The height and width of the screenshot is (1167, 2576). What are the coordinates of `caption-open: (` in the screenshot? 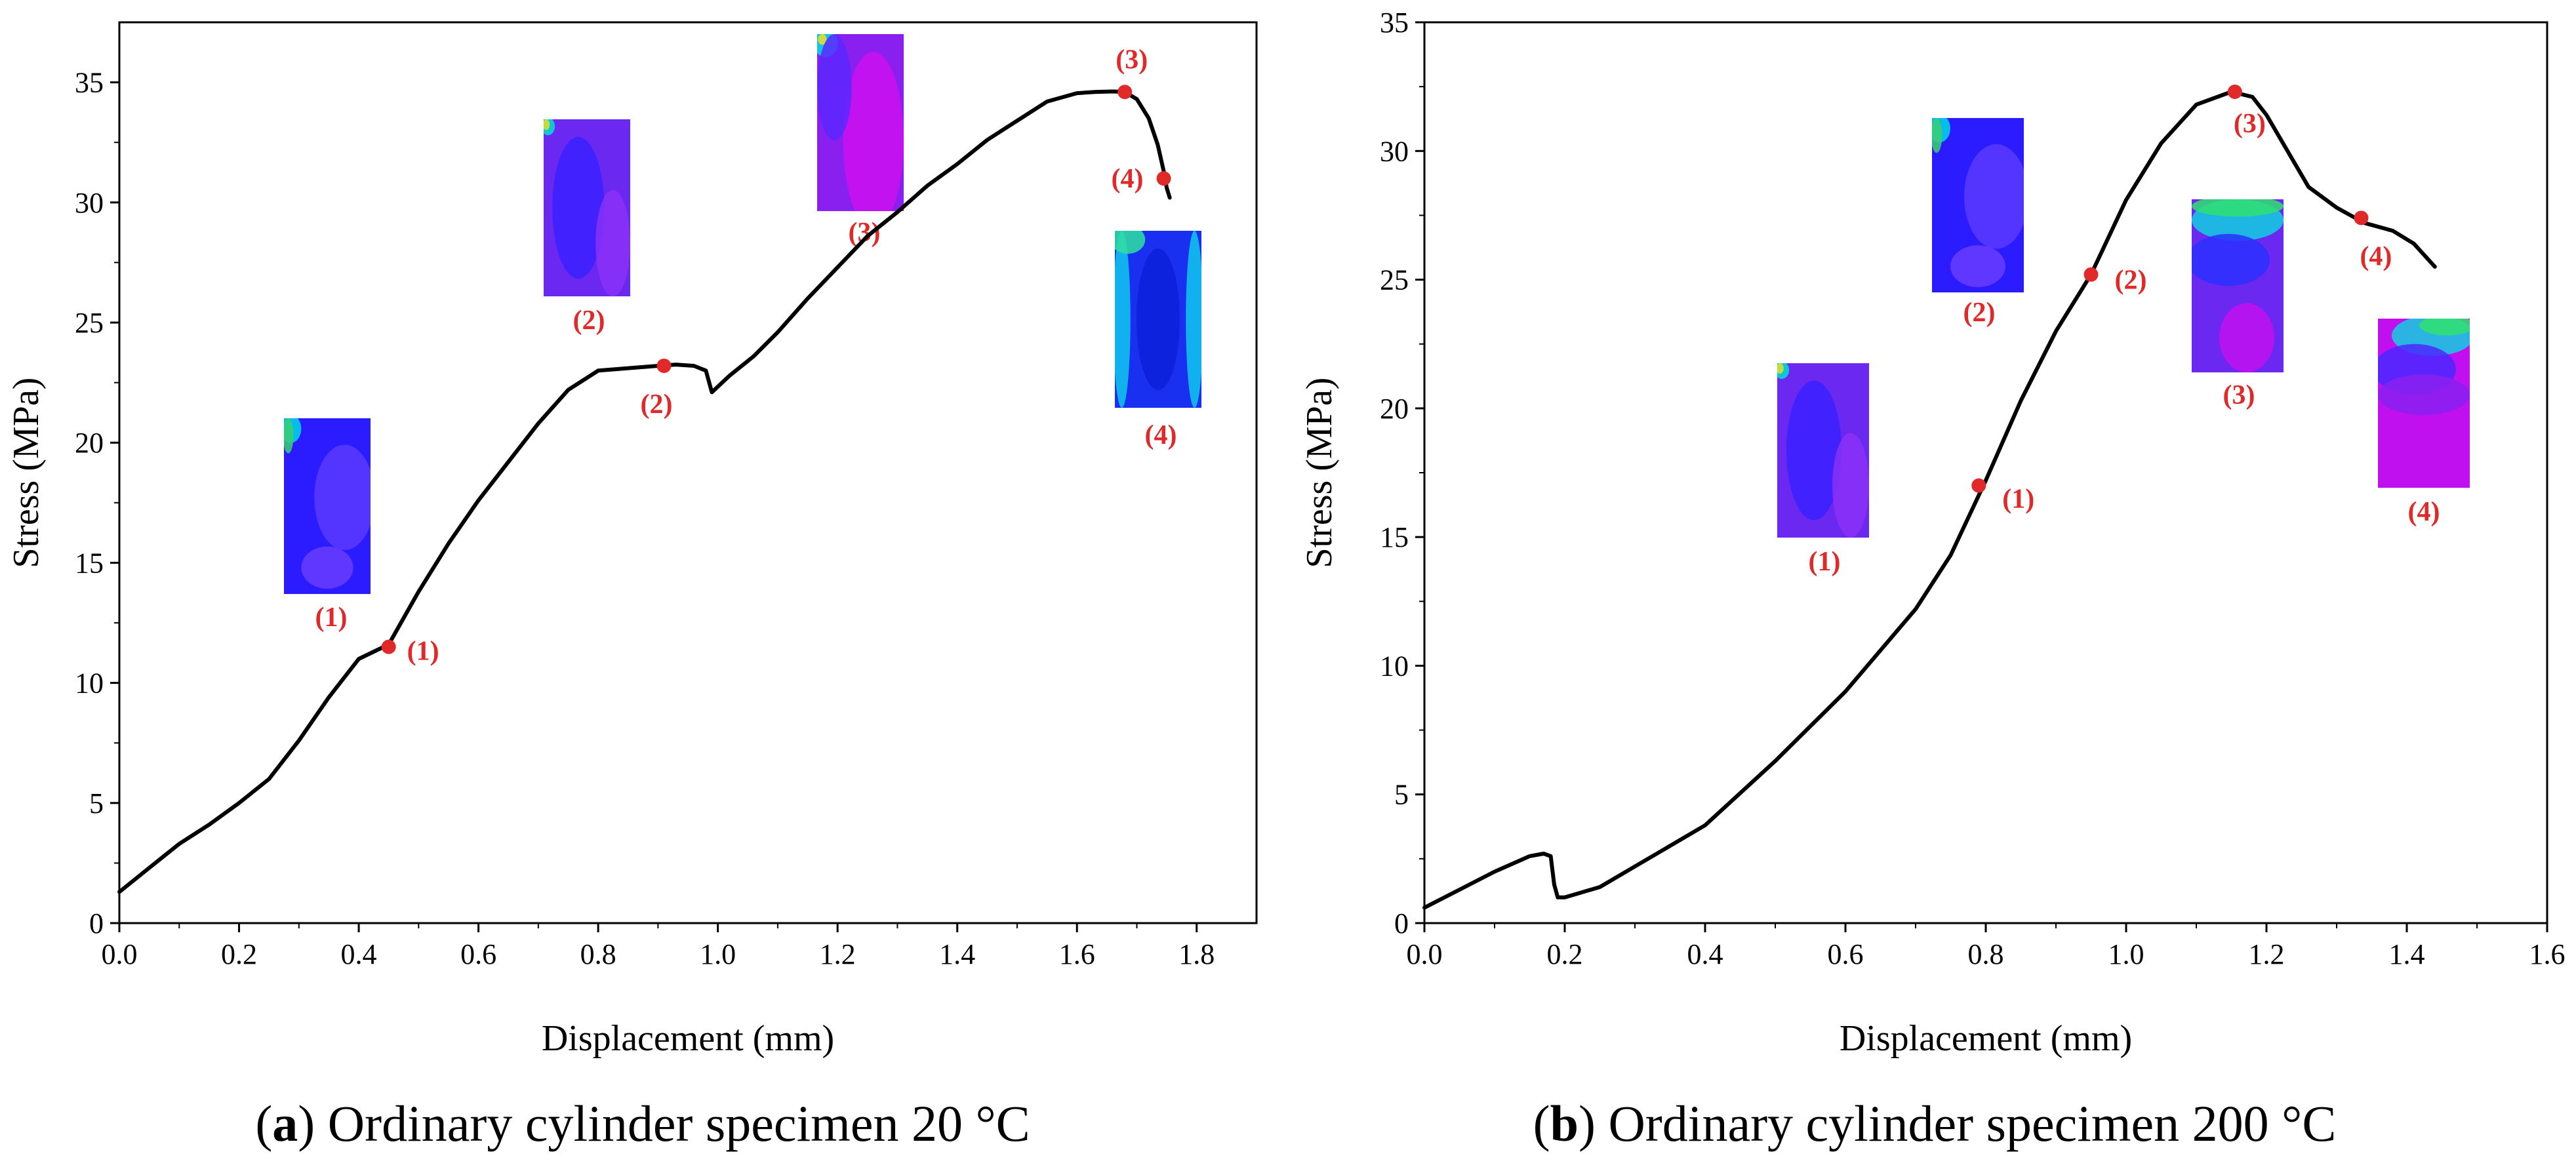 It's located at (1541, 1123).